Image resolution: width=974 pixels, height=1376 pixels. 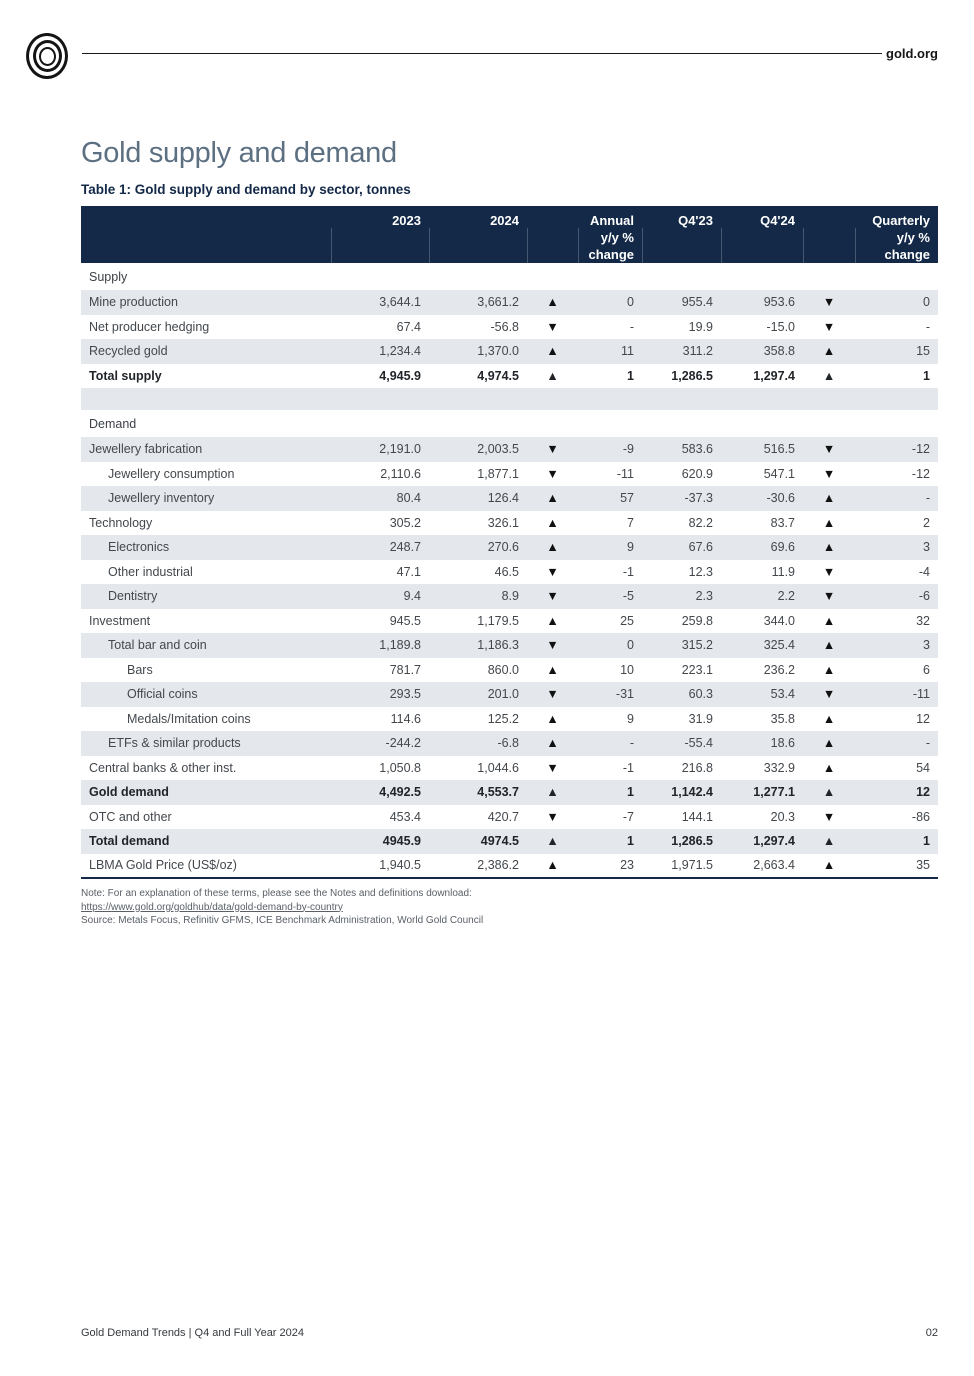 I want to click on cell-q4-23: 1,286.5, so click(x=681, y=841).